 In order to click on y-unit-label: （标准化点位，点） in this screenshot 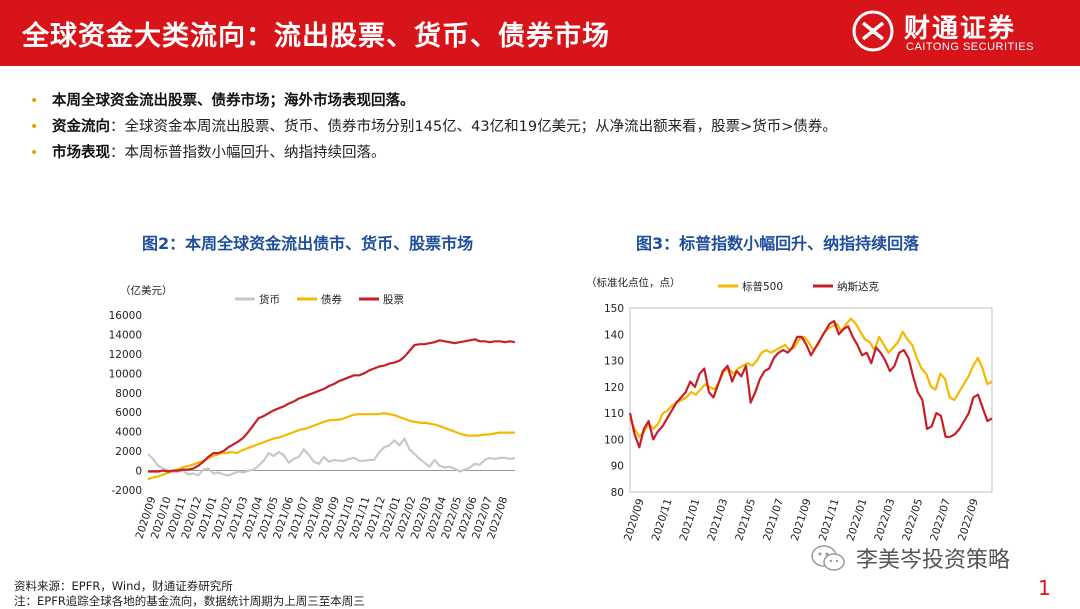, I will do `click(633, 282)`.